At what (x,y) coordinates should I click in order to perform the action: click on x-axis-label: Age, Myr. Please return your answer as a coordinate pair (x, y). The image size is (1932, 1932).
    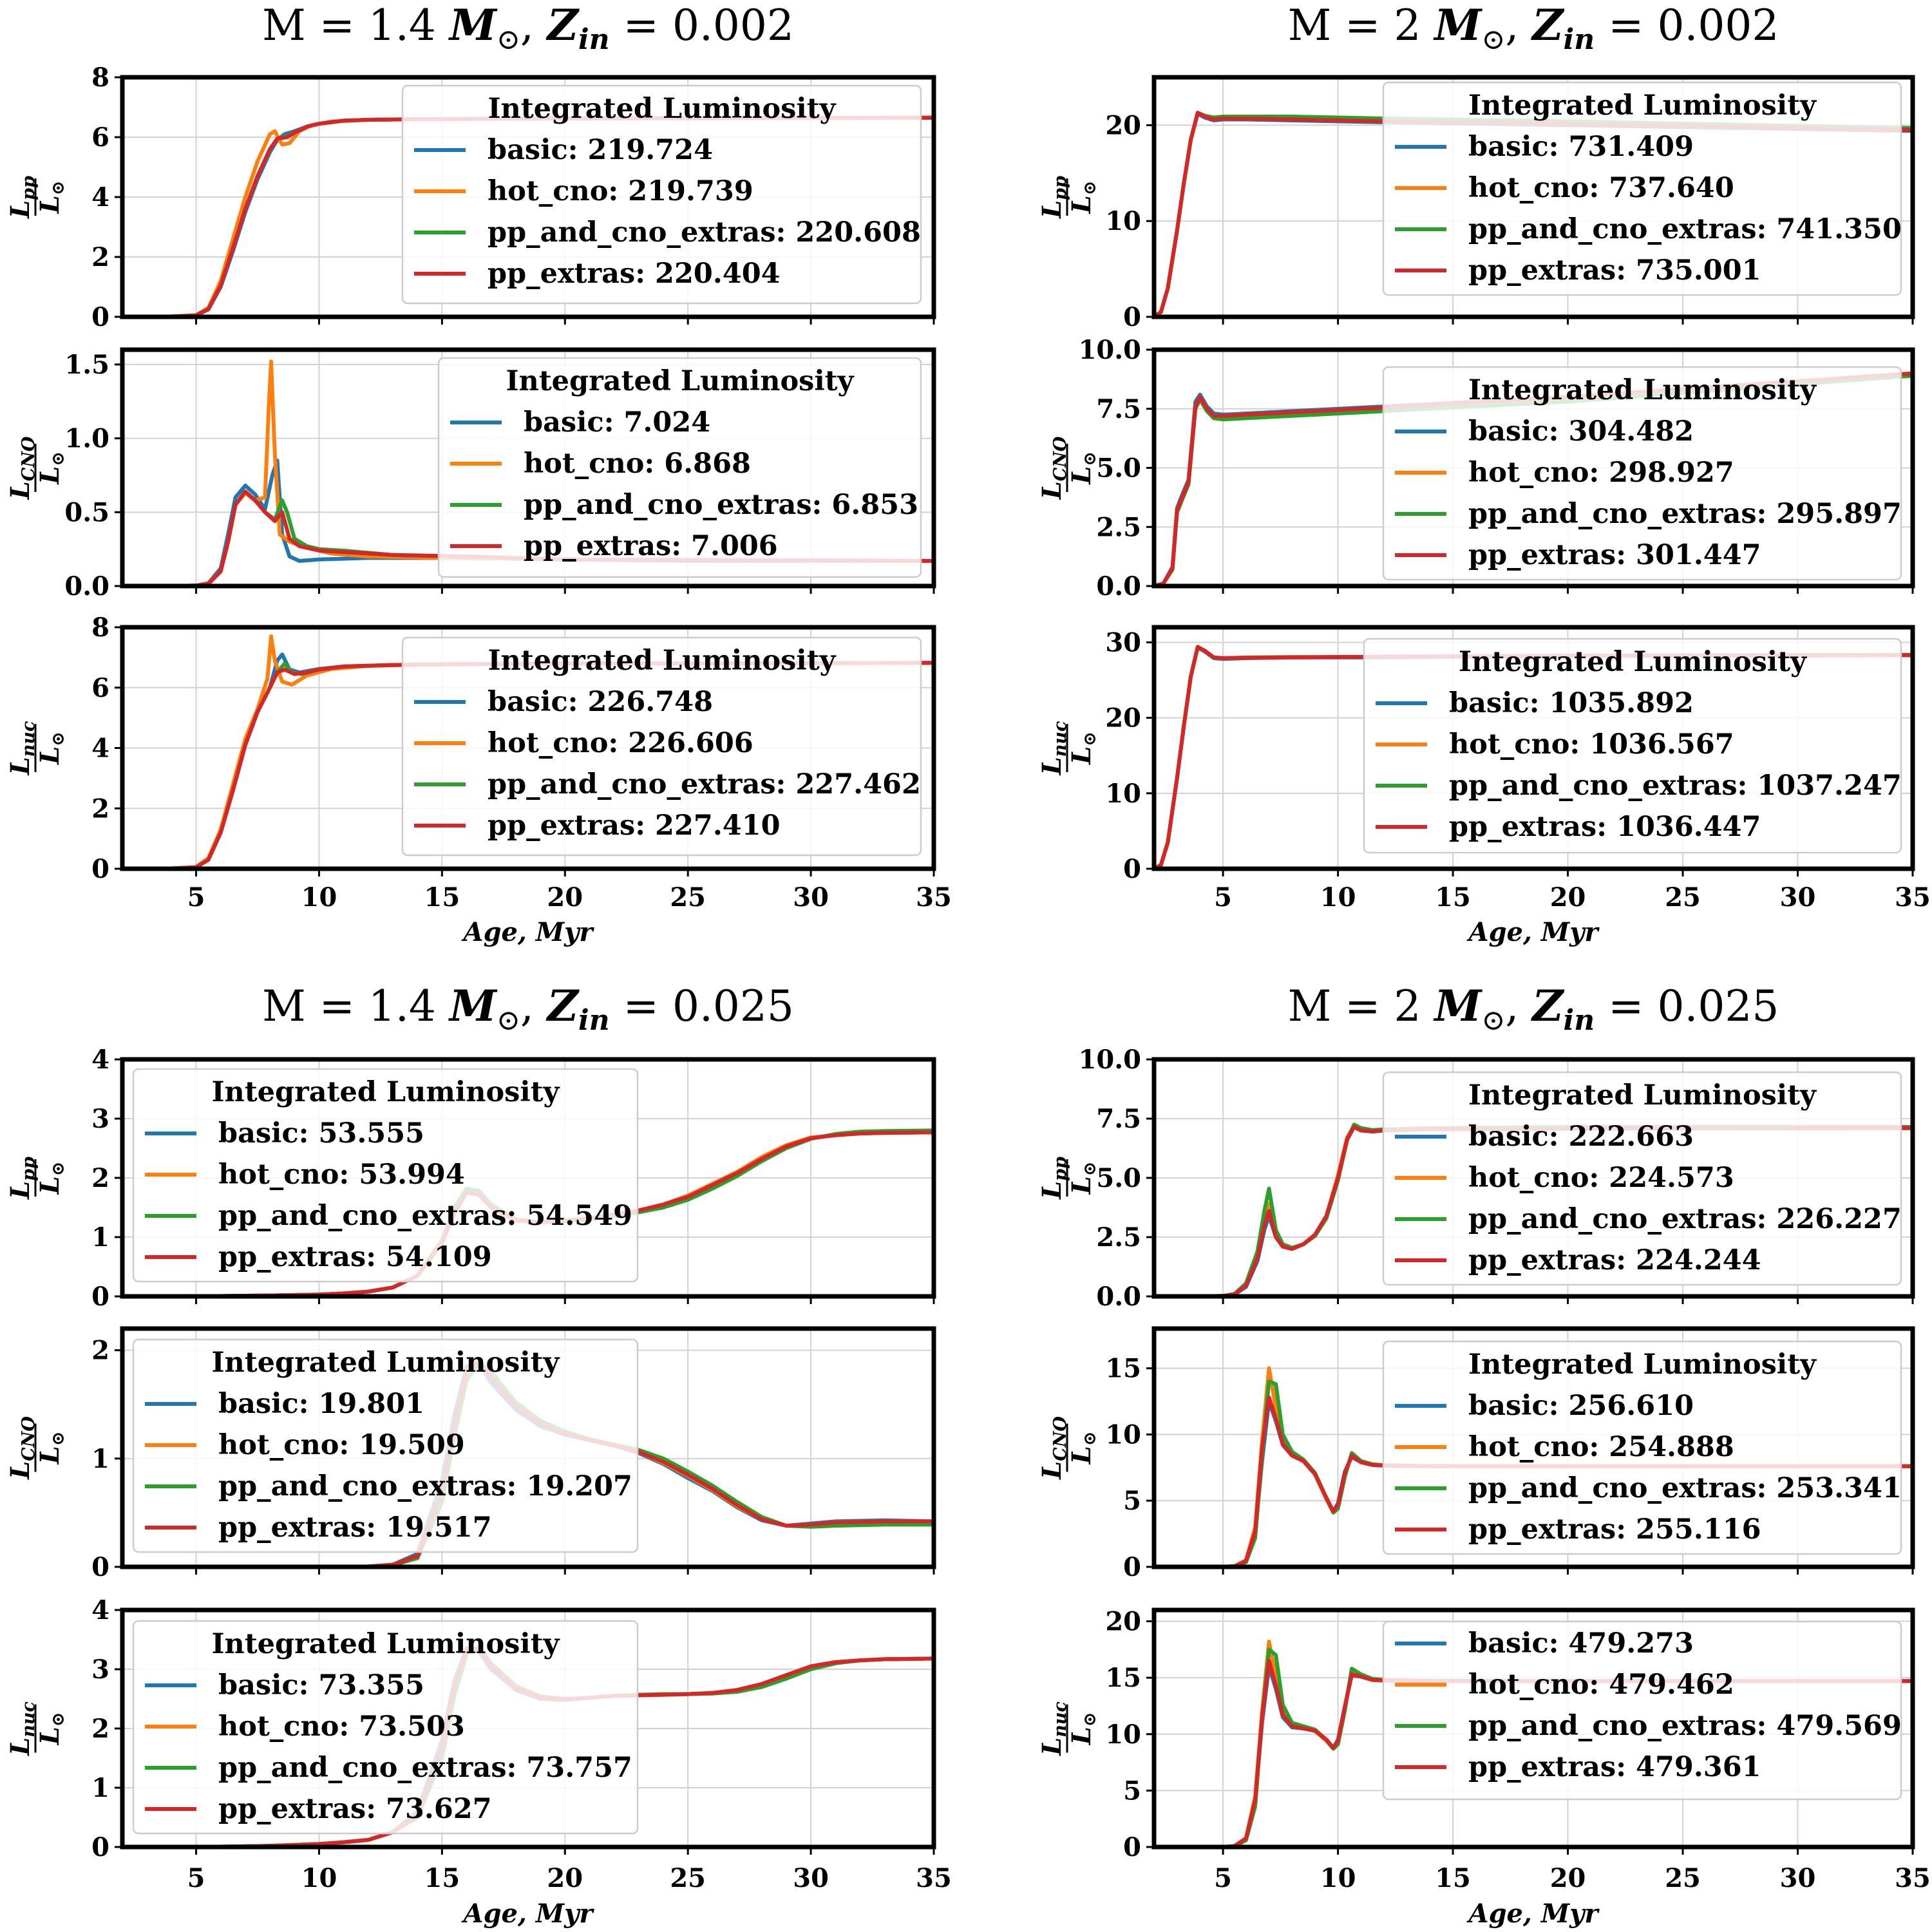
    Looking at the image, I should click on (528, 1914).